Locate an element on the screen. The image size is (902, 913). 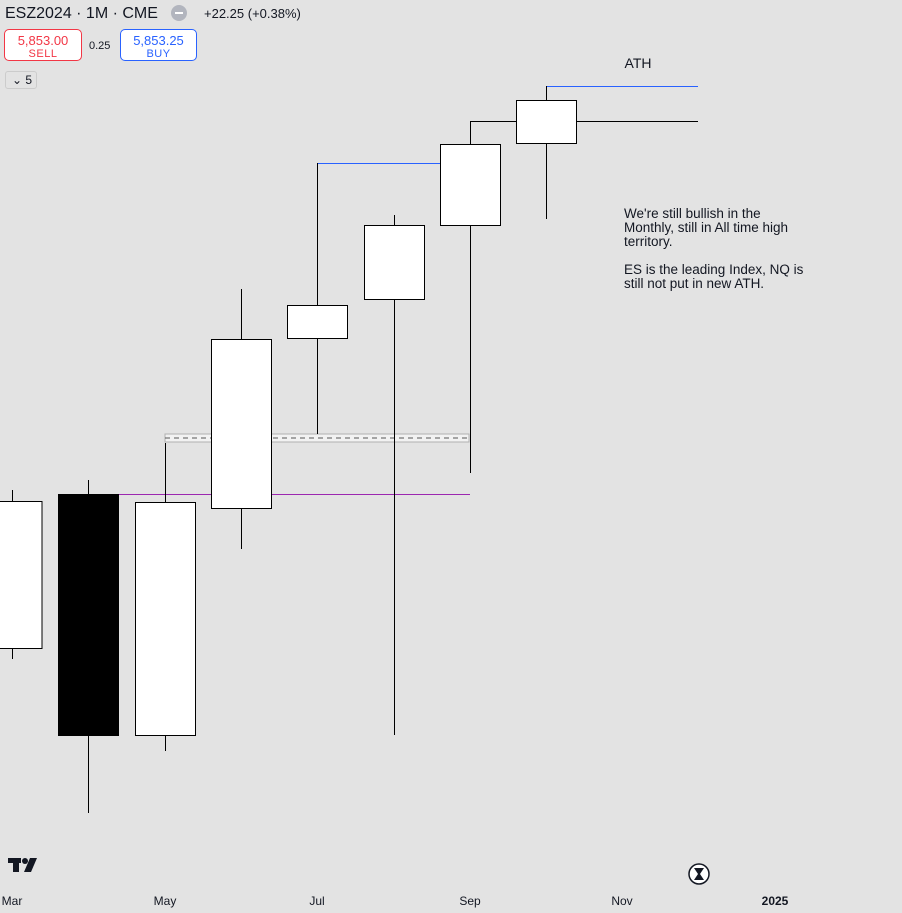
sell-label: SELL is located at coordinates (43, 54).